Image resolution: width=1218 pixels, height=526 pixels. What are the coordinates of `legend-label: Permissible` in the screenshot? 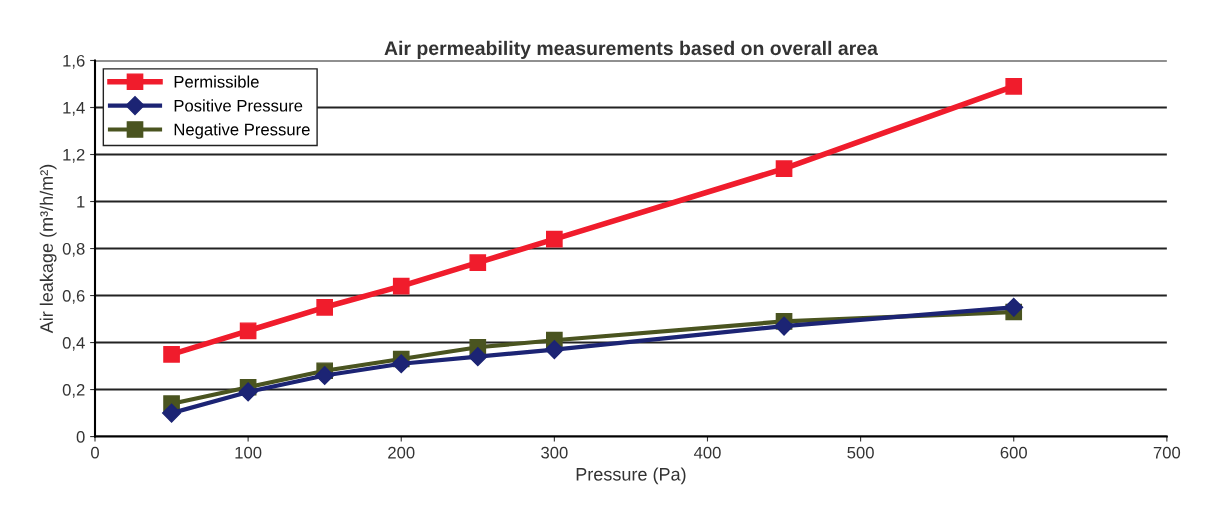 It's located at (216, 81).